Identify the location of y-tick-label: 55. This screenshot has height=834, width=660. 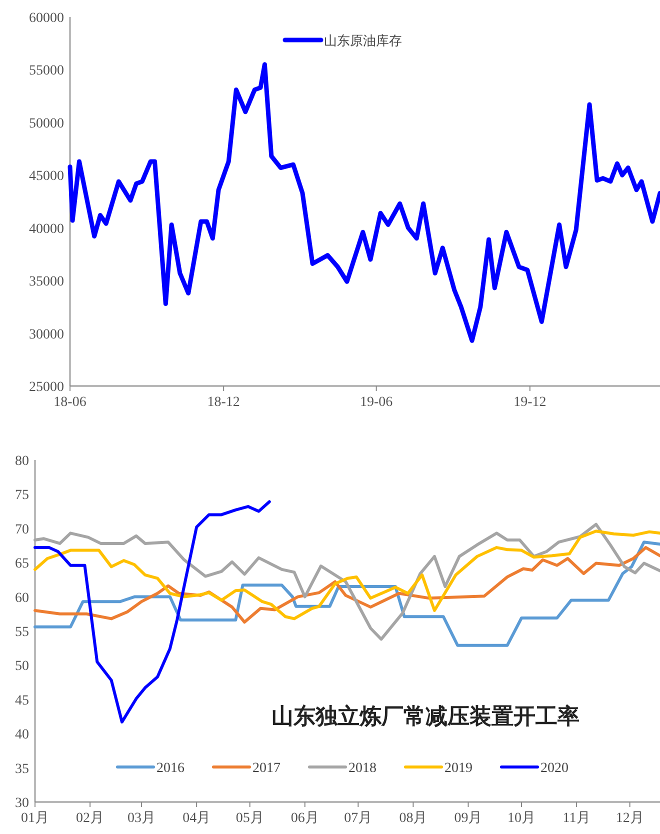
(22, 632).